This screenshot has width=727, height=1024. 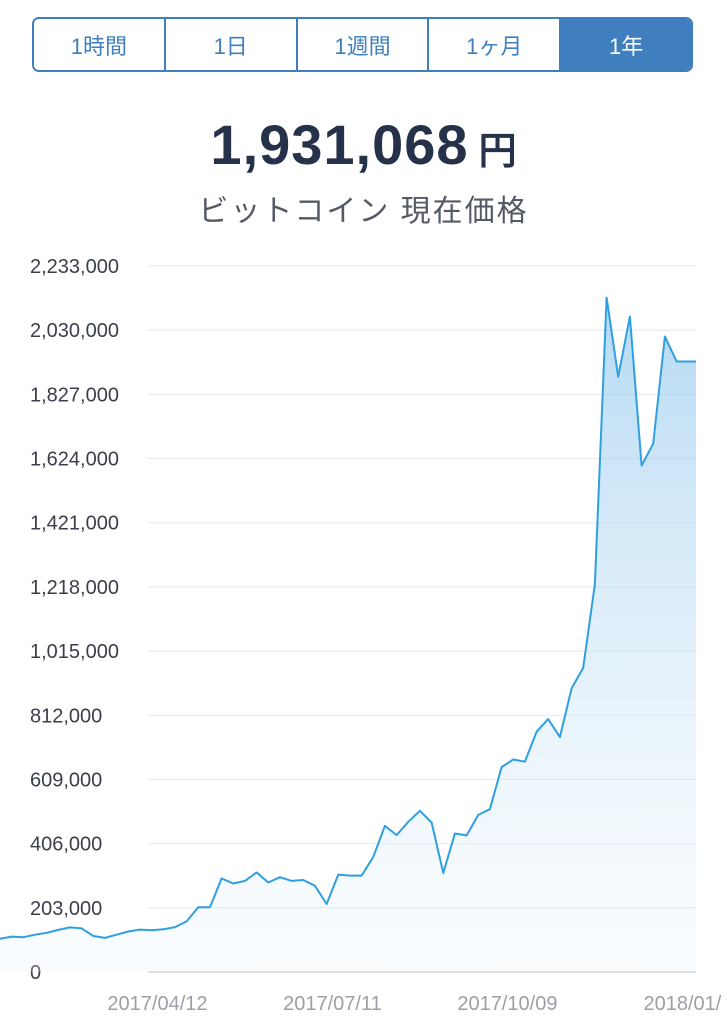 What do you see at coordinates (66, 780) in the screenshot?
I see `y-tick-label: 609,000` at bounding box center [66, 780].